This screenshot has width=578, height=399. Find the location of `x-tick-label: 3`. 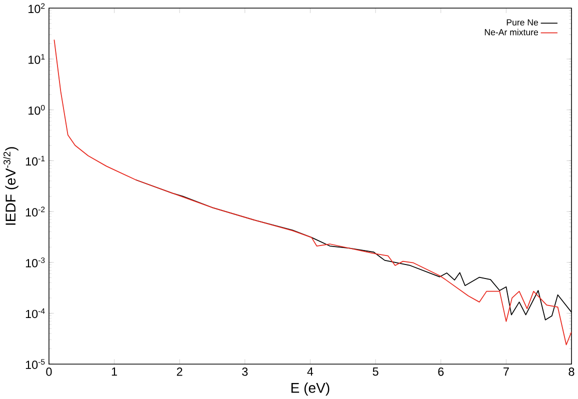

x-tick-label: 3 is located at coordinates (245, 372).